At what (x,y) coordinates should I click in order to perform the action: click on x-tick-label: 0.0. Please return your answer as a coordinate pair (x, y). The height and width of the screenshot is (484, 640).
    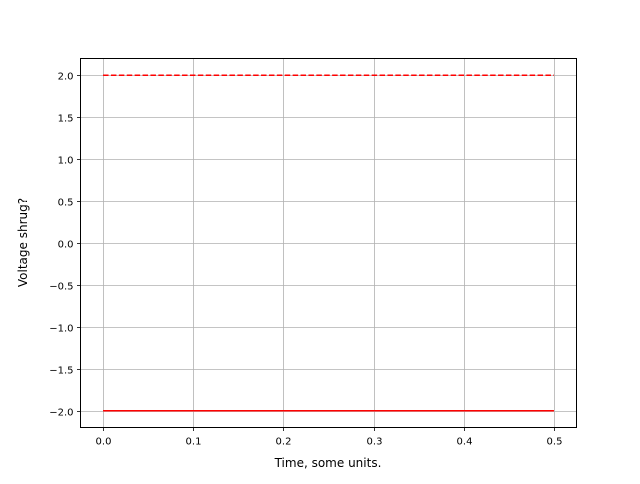
    Looking at the image, I should click on (104, 442).